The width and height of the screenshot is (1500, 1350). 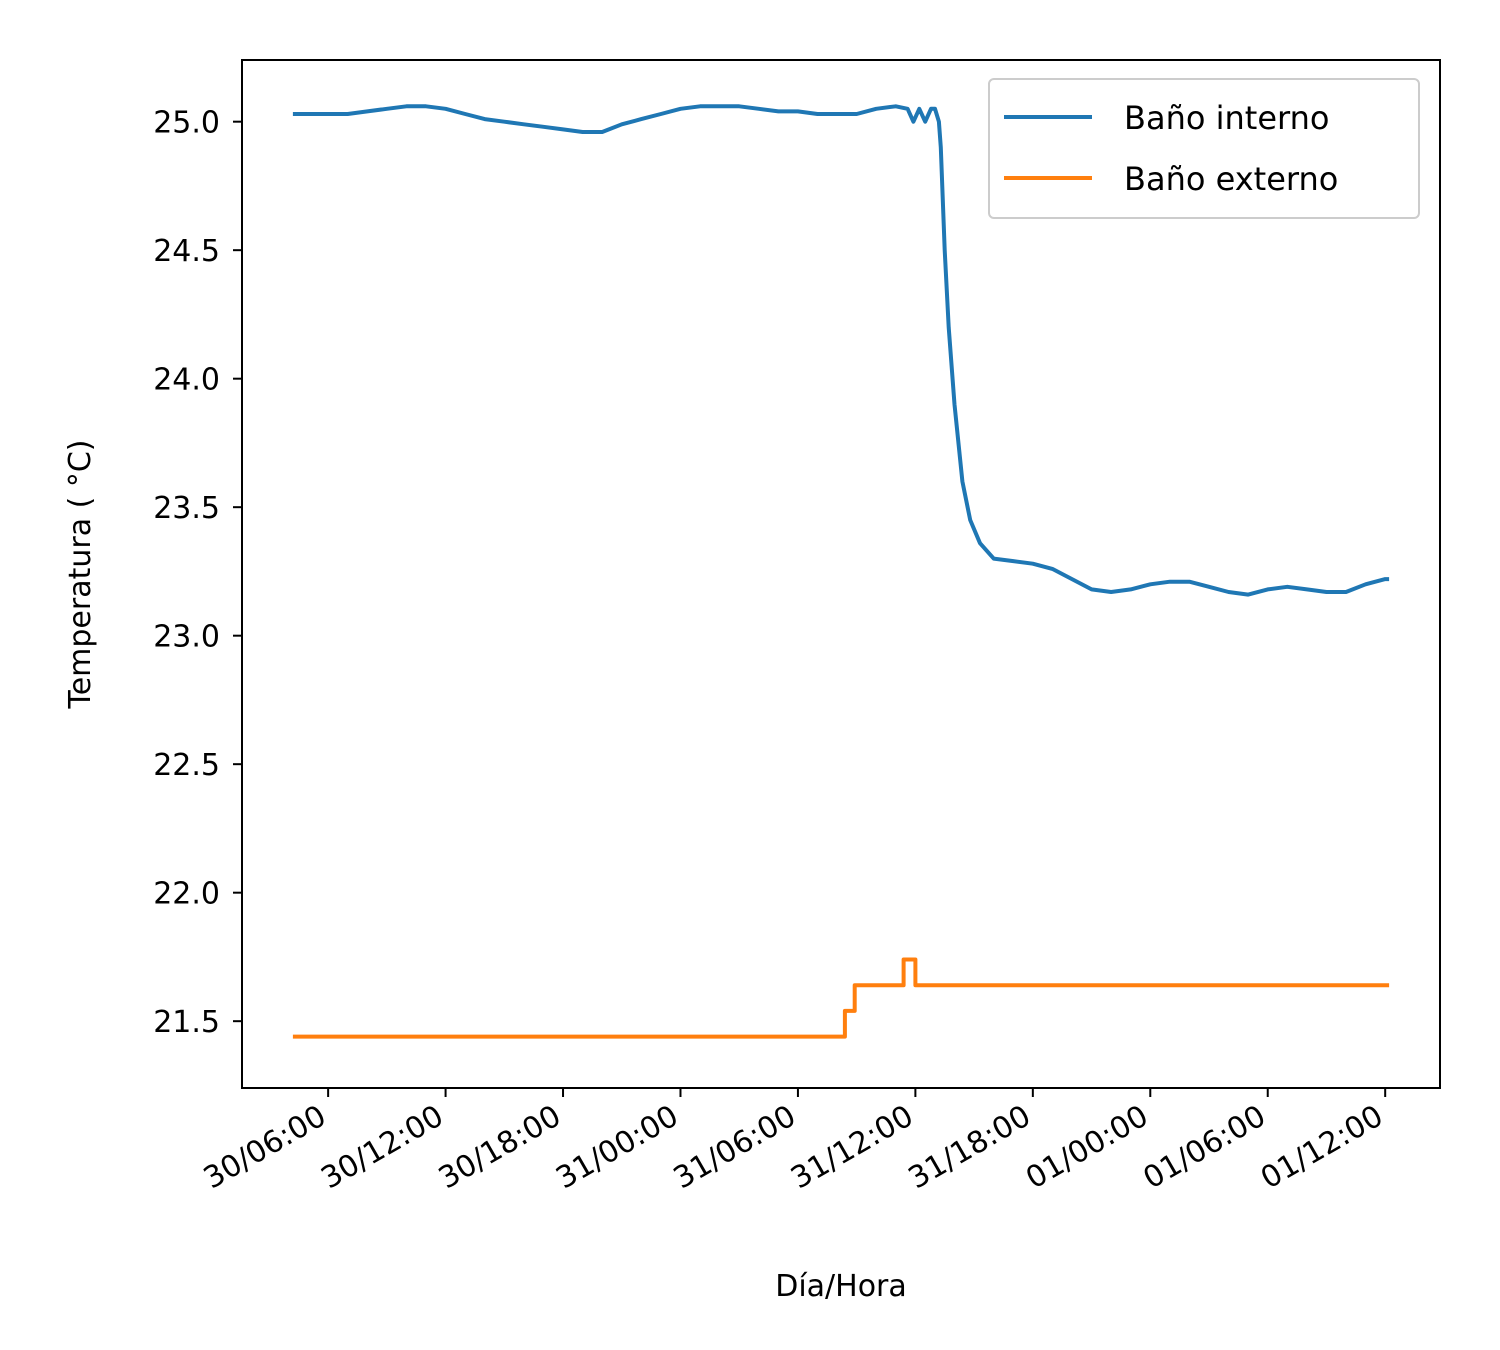 I want to click on y-tick-label: 25.0, so click(x=186, y=123).